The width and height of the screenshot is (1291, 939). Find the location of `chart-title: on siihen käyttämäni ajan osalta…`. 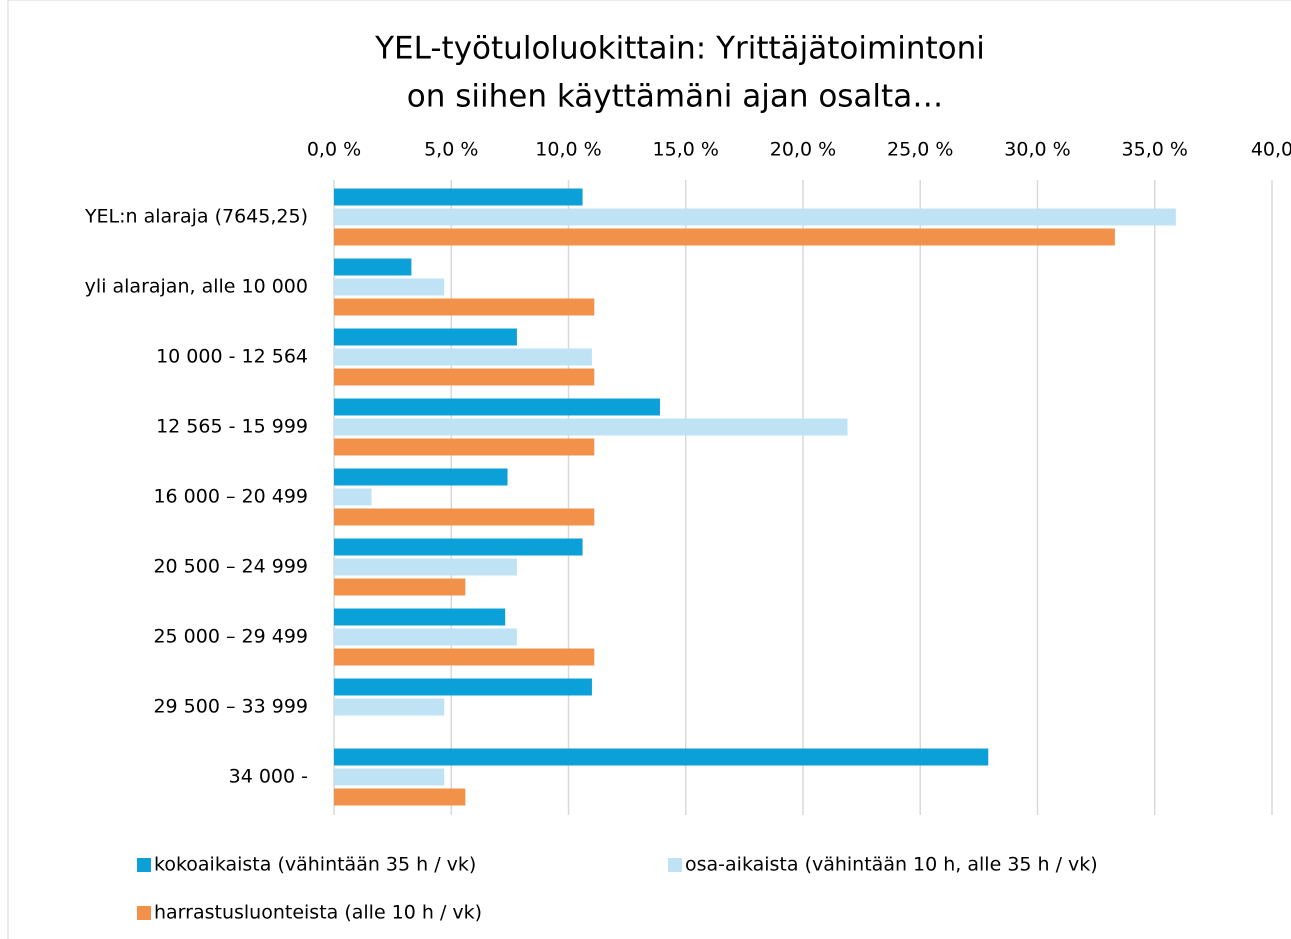

chart-title: on siihen käyttämäni ajan osalta… is located at coordinates (675, 97).